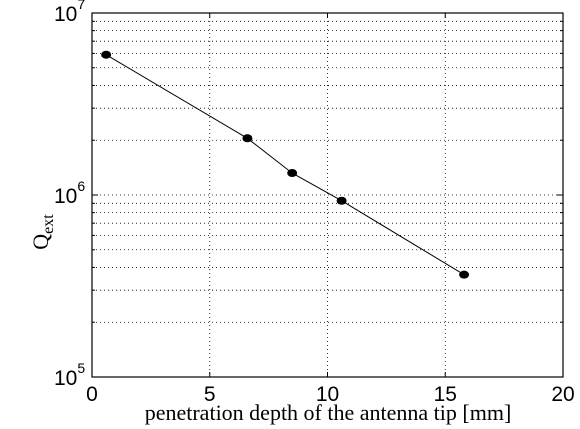  Describe the element at coordinates (210, 394) in the screenshot. I see `x-tick-label: 5` at that location.